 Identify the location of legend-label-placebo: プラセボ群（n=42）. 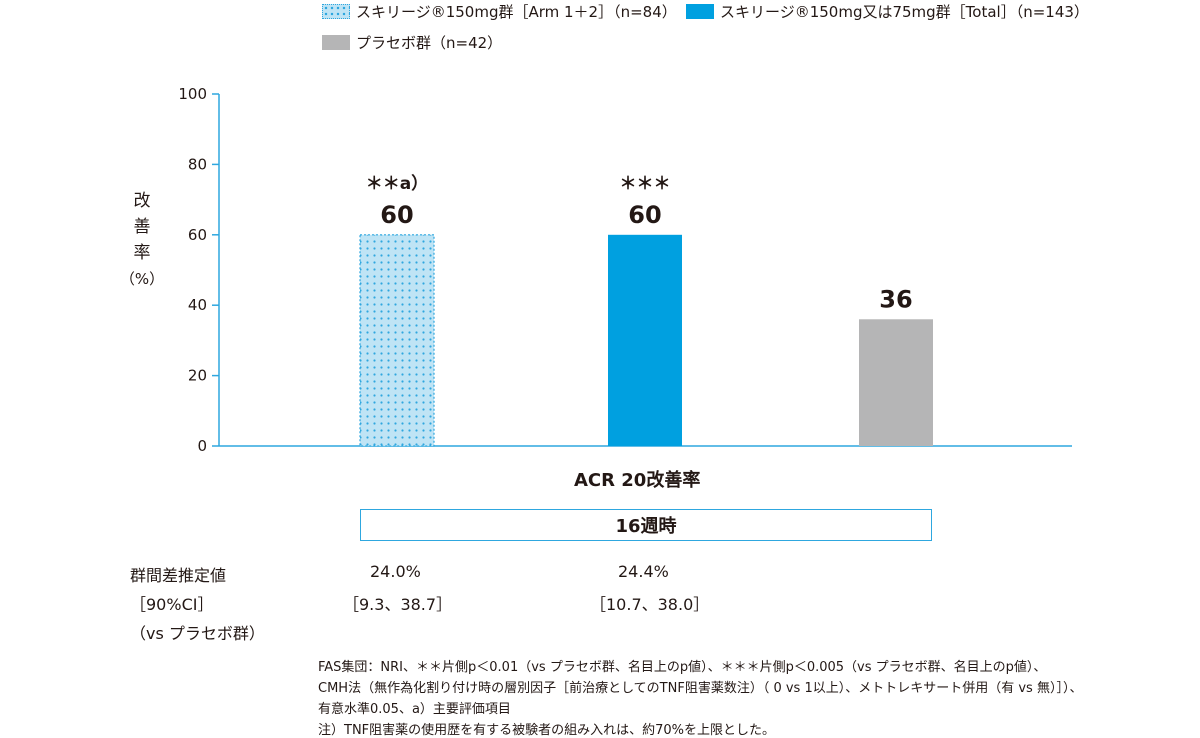
(429, 43).